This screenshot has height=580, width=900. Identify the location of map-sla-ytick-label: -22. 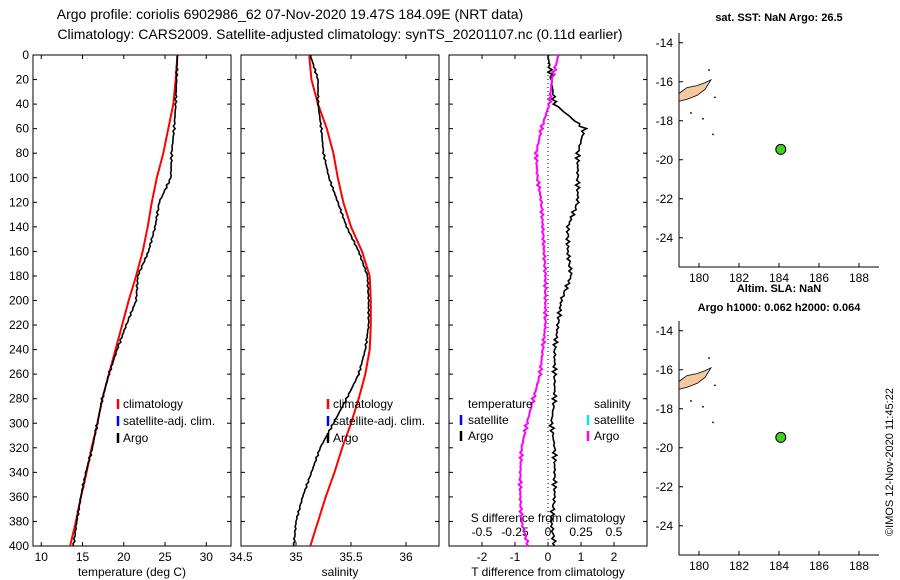
(665, 487).